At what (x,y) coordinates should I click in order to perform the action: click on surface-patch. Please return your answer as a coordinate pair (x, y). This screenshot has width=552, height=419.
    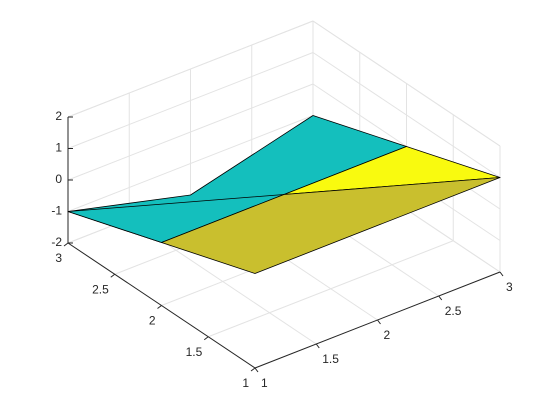
    Looking at the image, I should click on (331, 225).